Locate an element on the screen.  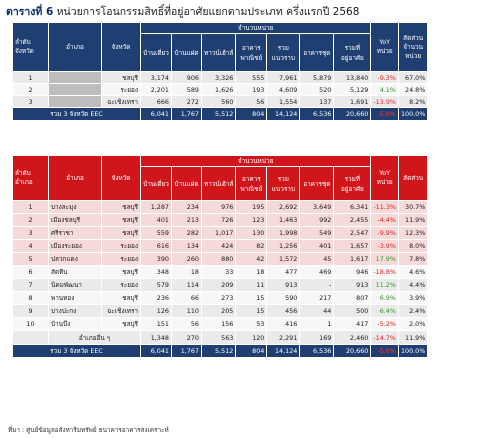
district-cell: ศรีราชา is located at coordinates (75, 233).